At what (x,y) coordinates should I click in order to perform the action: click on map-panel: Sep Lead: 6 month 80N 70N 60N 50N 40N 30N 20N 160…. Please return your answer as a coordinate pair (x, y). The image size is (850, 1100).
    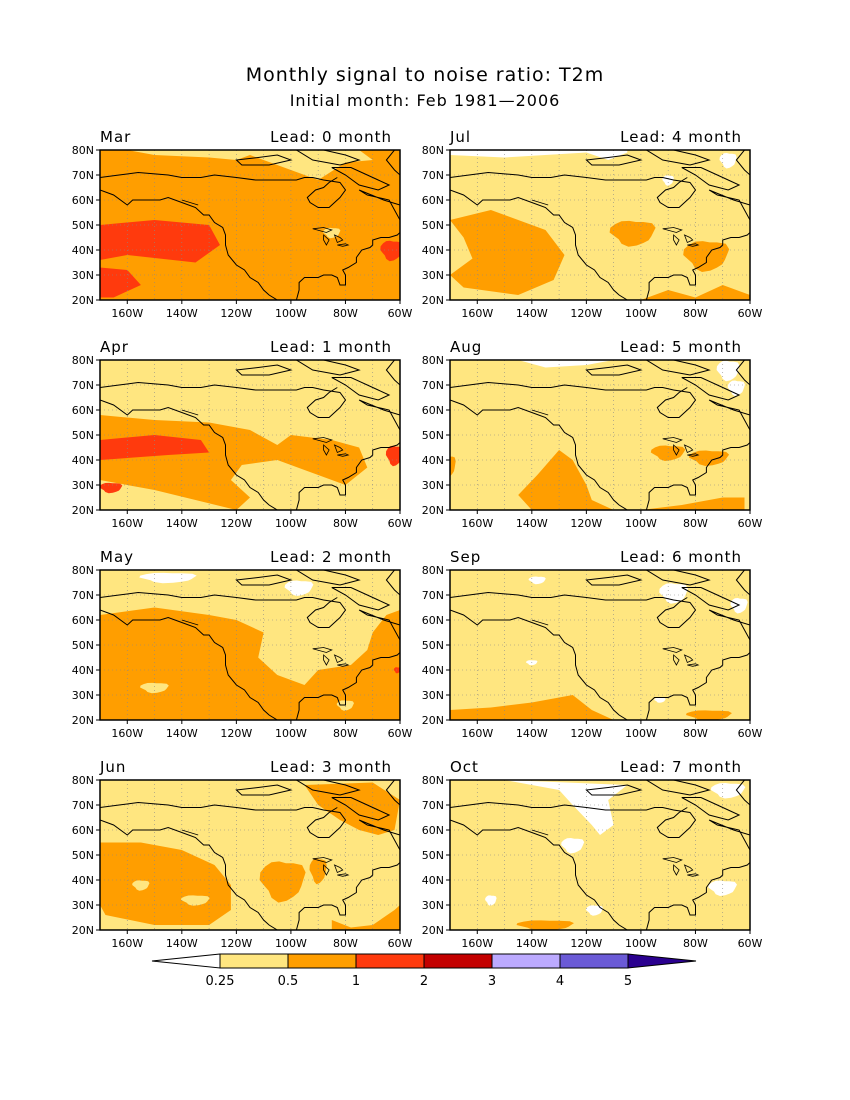
    Looking at the image, I should click on (592, 644).